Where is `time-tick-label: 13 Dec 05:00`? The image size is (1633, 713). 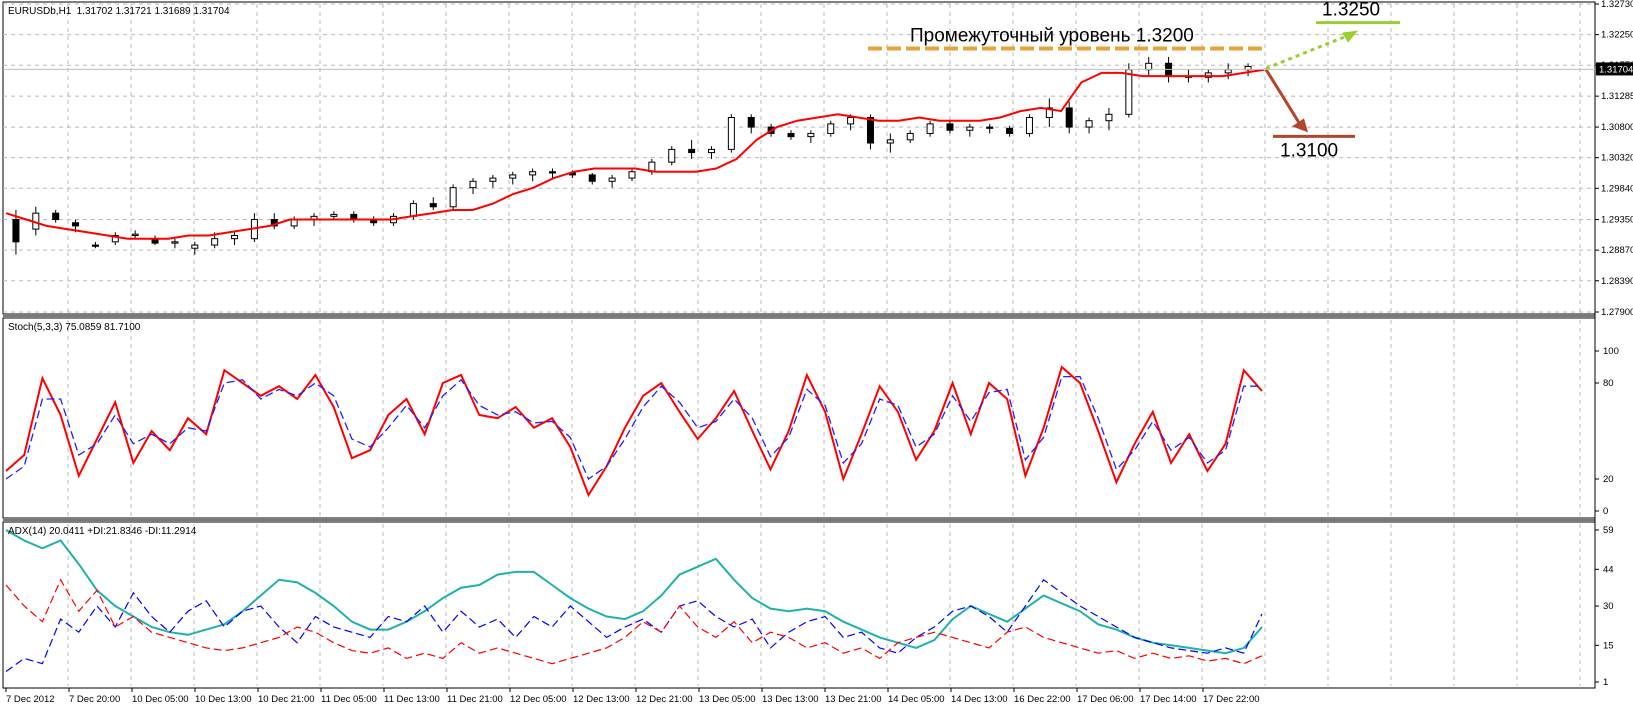
time-tick-label: 13 Dec 05:00 is located at coordinates (727, 699).